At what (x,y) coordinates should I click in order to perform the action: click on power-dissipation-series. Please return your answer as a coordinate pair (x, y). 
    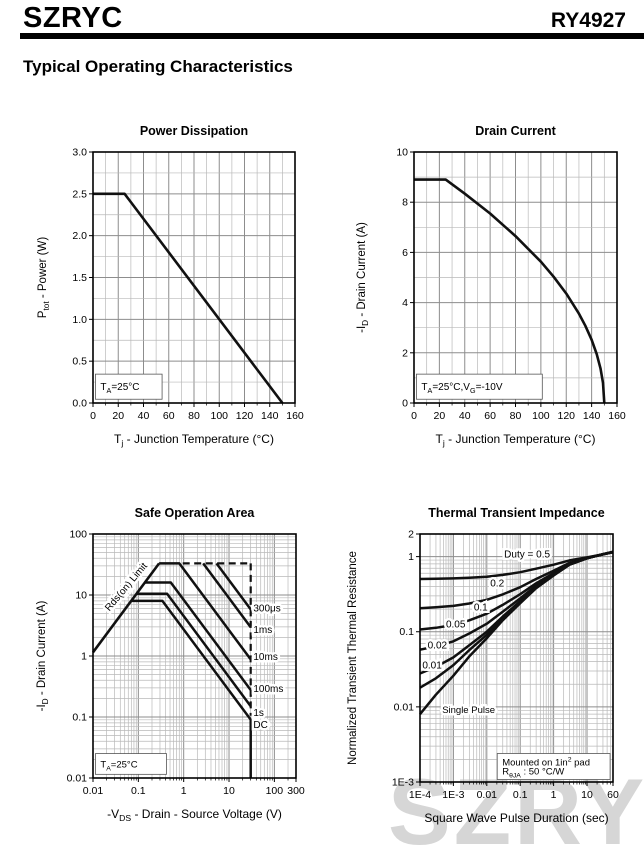
    Looking at the image, I should click on (188, 298).